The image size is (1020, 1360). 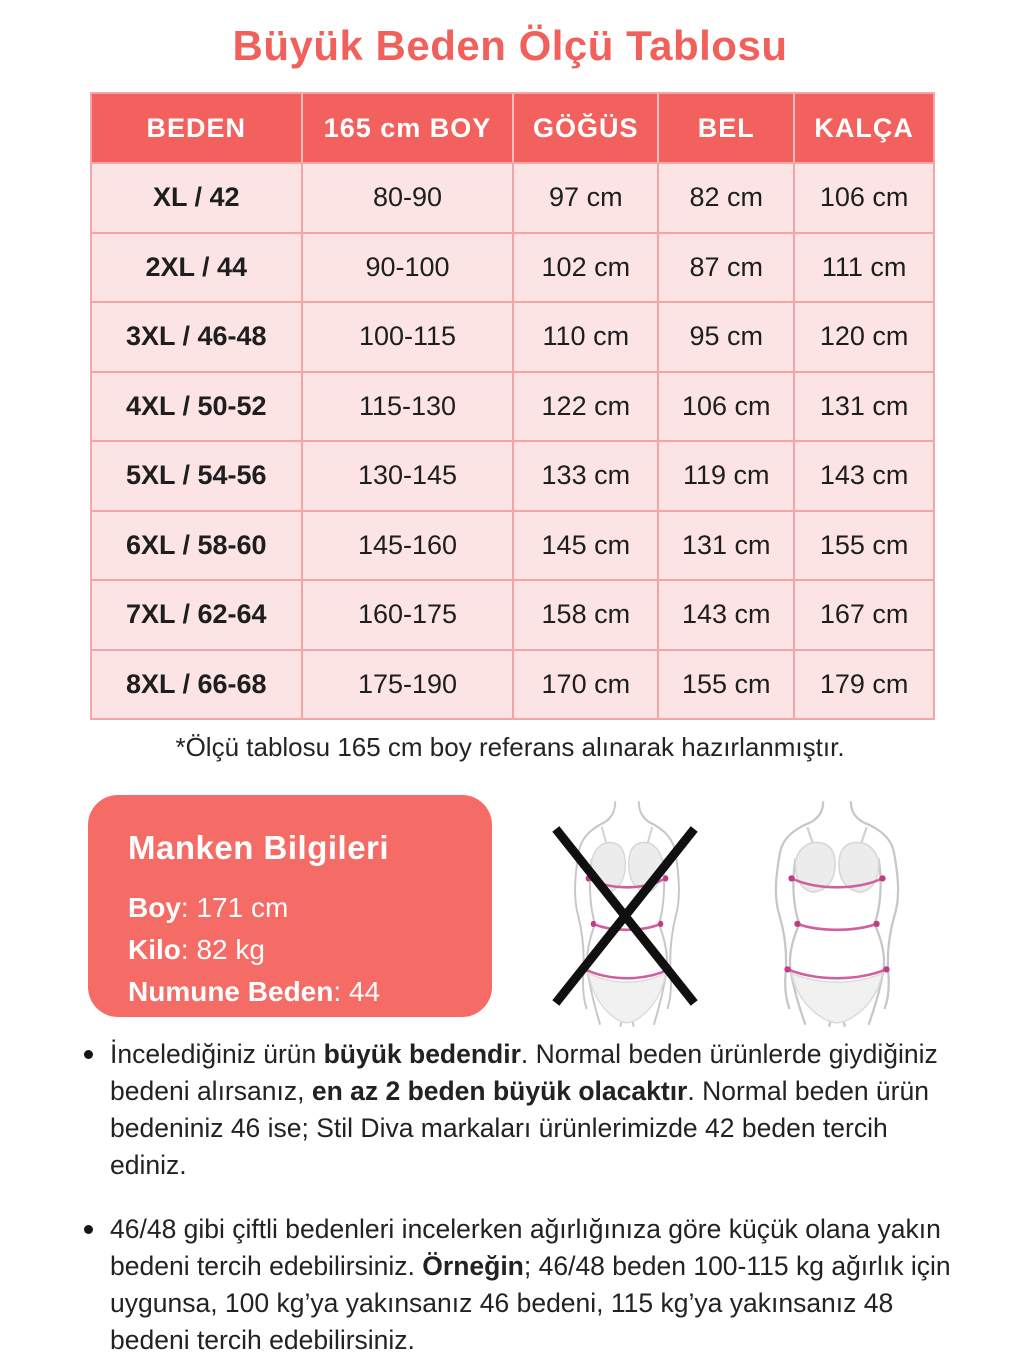 What do you see at coordinates (584, 267) in the screenshot?
I see `cell-gogus: 102 cm` at bounding box center [584, 267].